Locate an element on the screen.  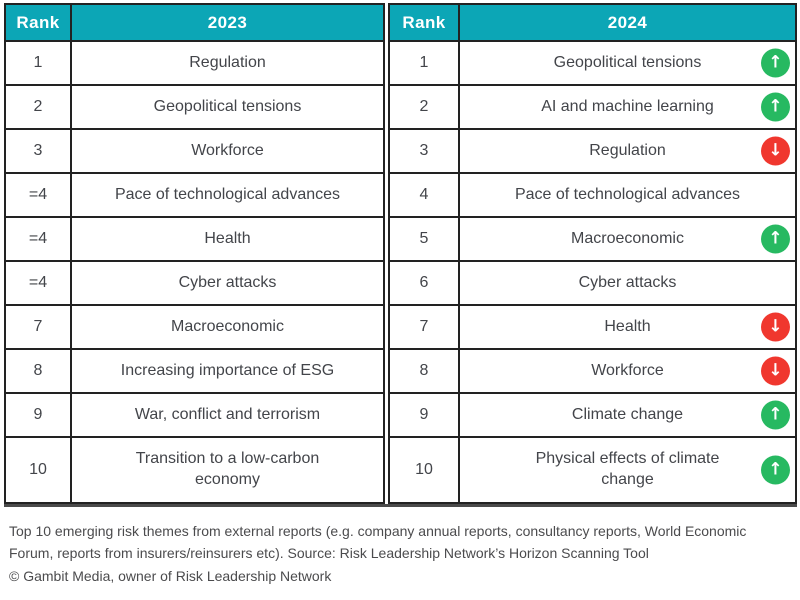
year-header-2024: 2024 is located at coordinates (627, 22).